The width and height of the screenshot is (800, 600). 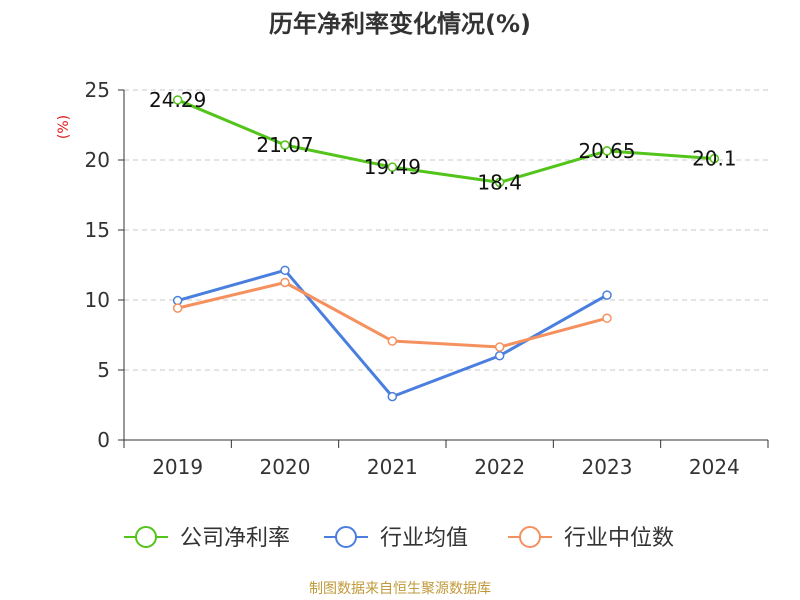 What do you see at coordinates (103, 440) in the screenshot?
I see `y-tick-label: 0` at bounding box center [103, 440].